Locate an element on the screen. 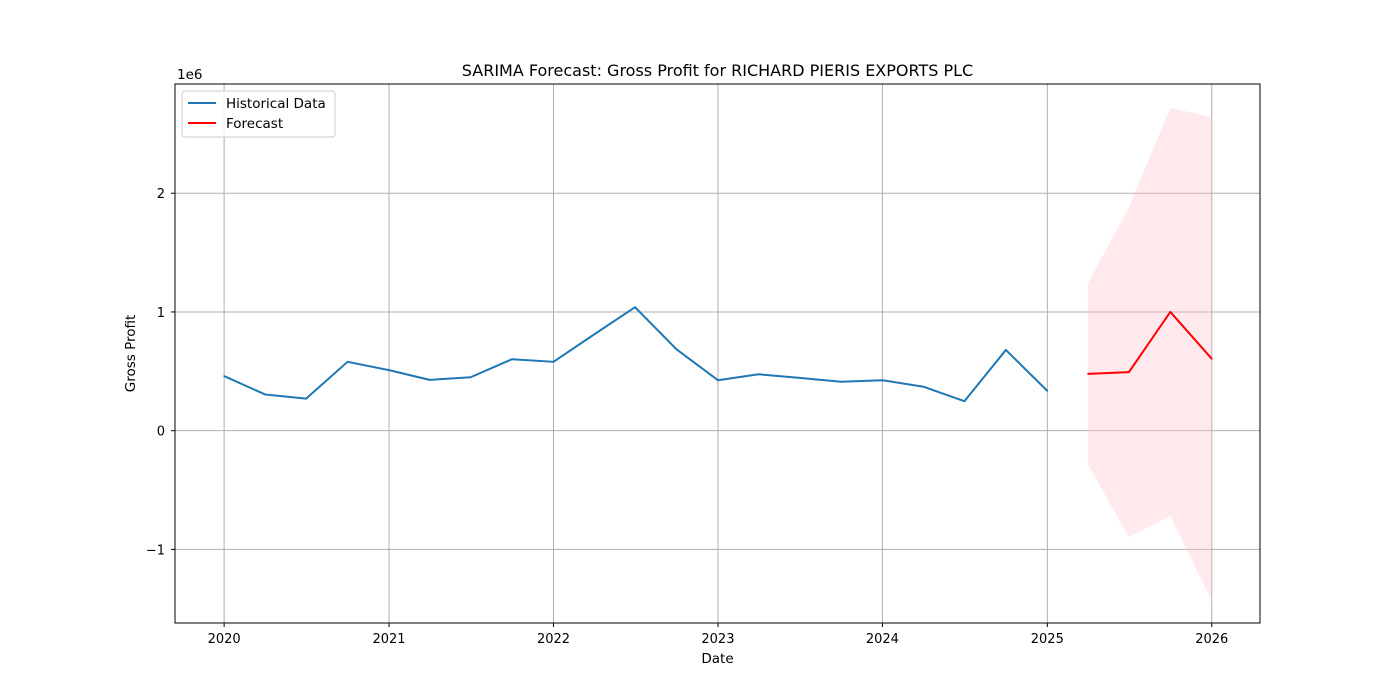 This screenshot has width=1400, height=700. x-tick-label: 2022 is located at coordinates (553, 639).